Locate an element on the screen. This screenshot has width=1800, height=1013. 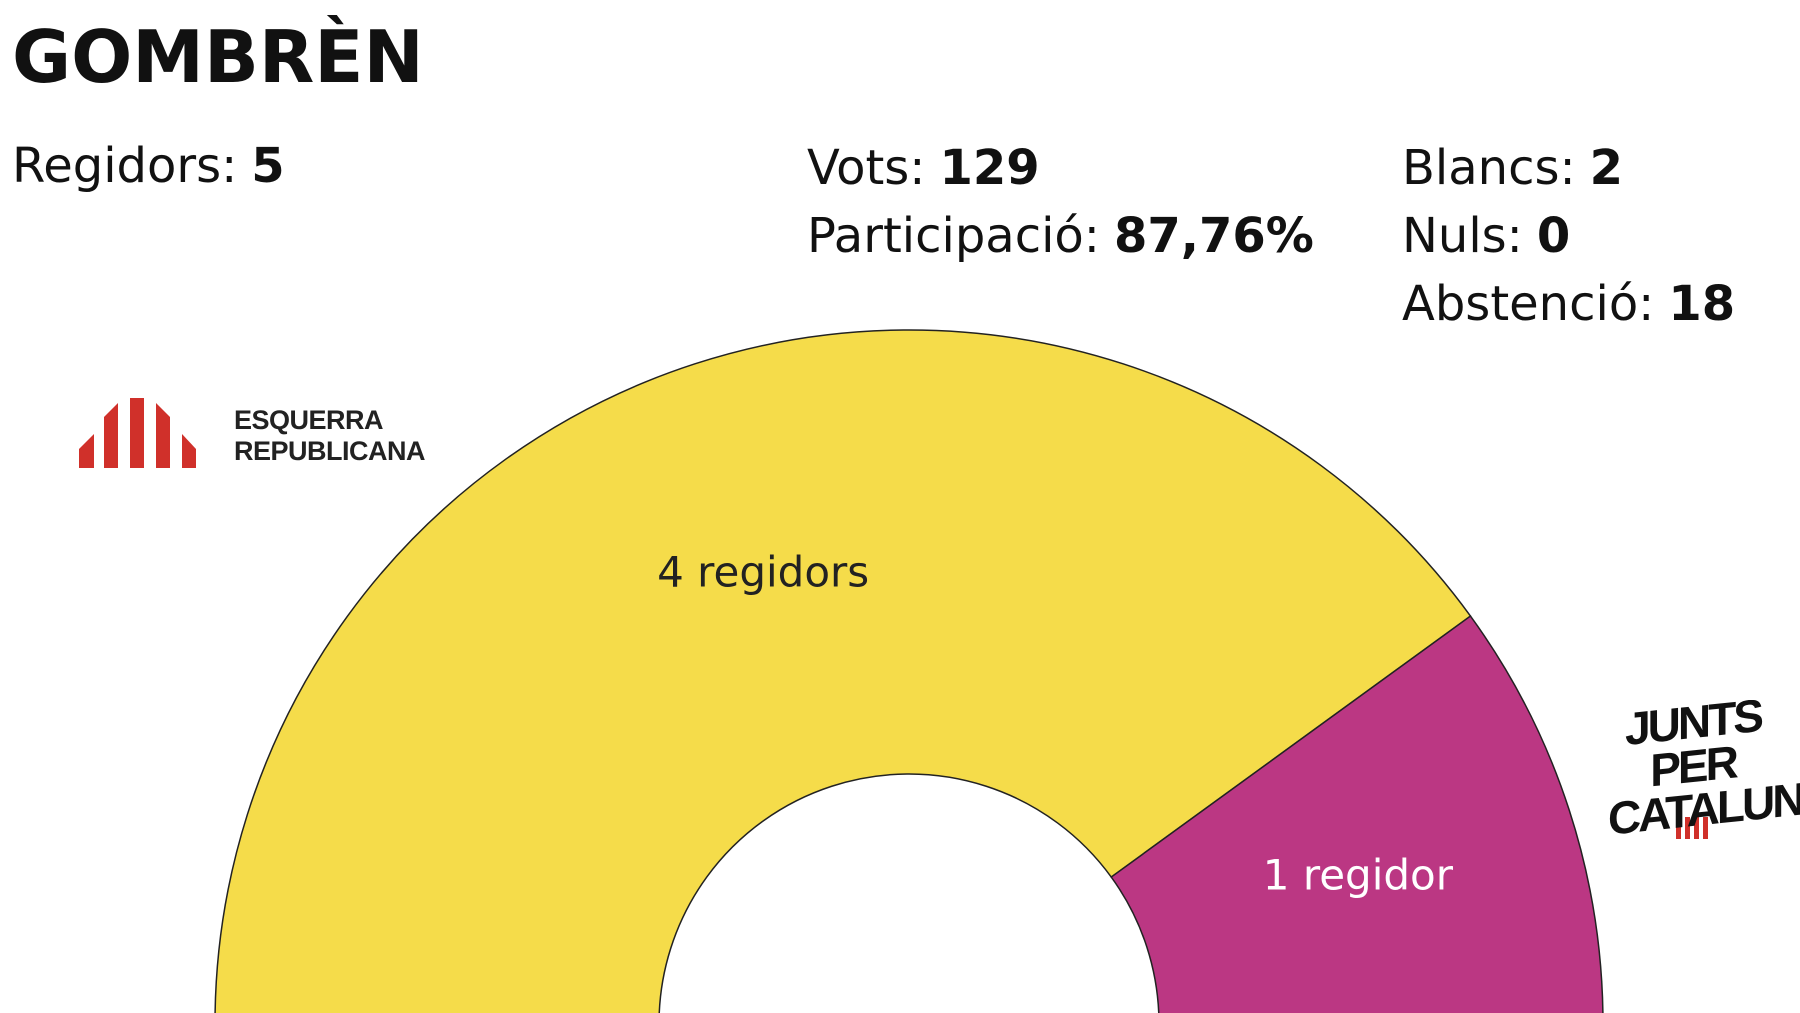
stat: Blancs: 2 is located at coordinates (1512, 168).